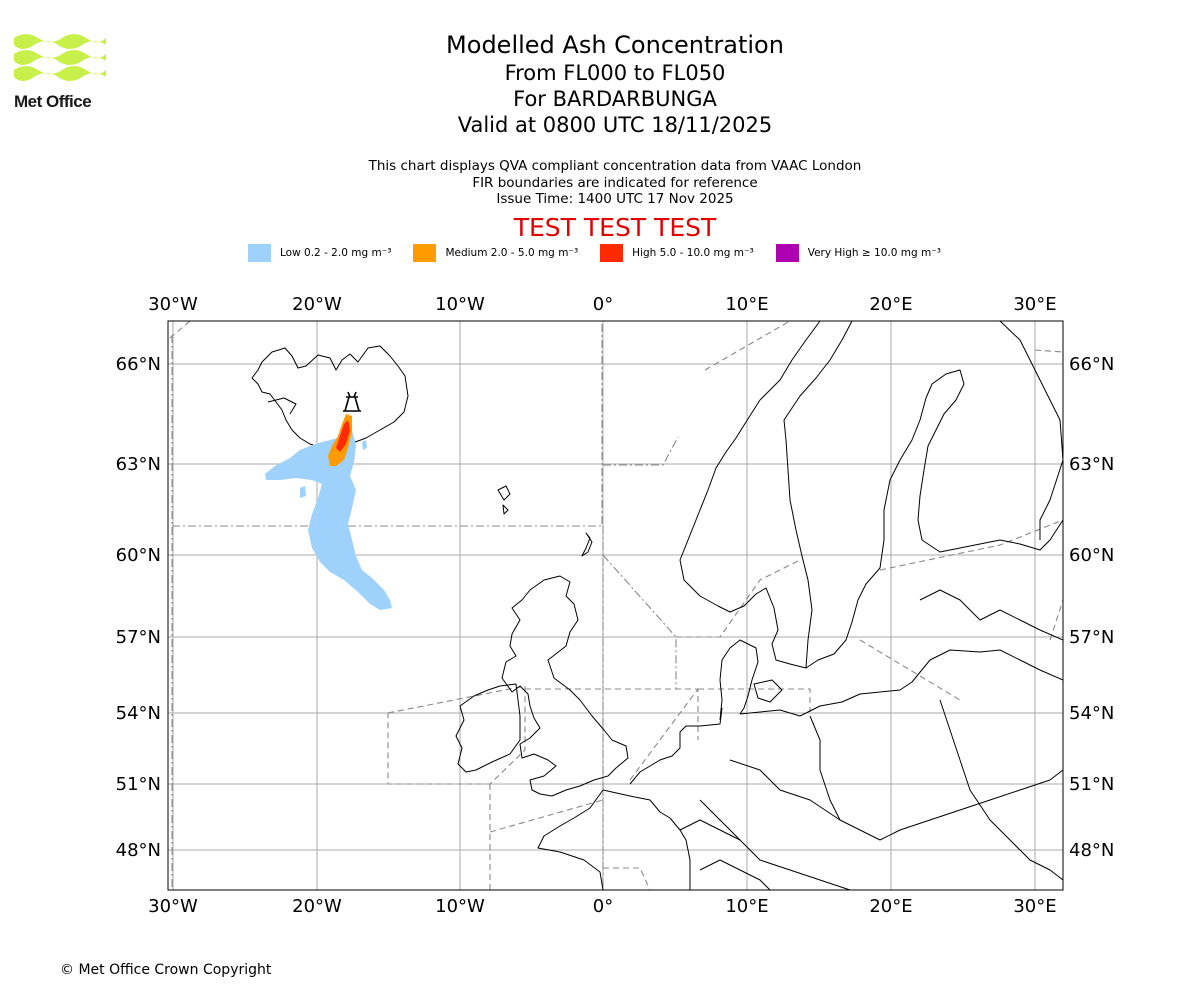  I want to click on lon-labels-bottom: 30°W 20°W 10°W 0° 10°E 20°E 30°E, so click(602, 906).